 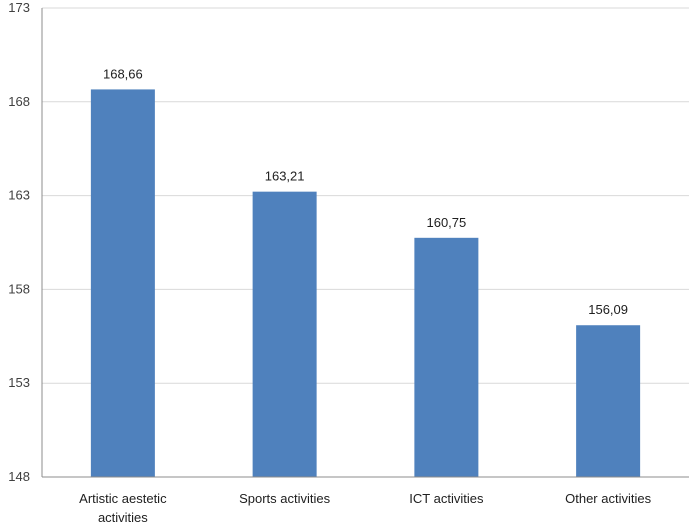 I want to click on y-tick-label: 173, so click(x=19, y=7).